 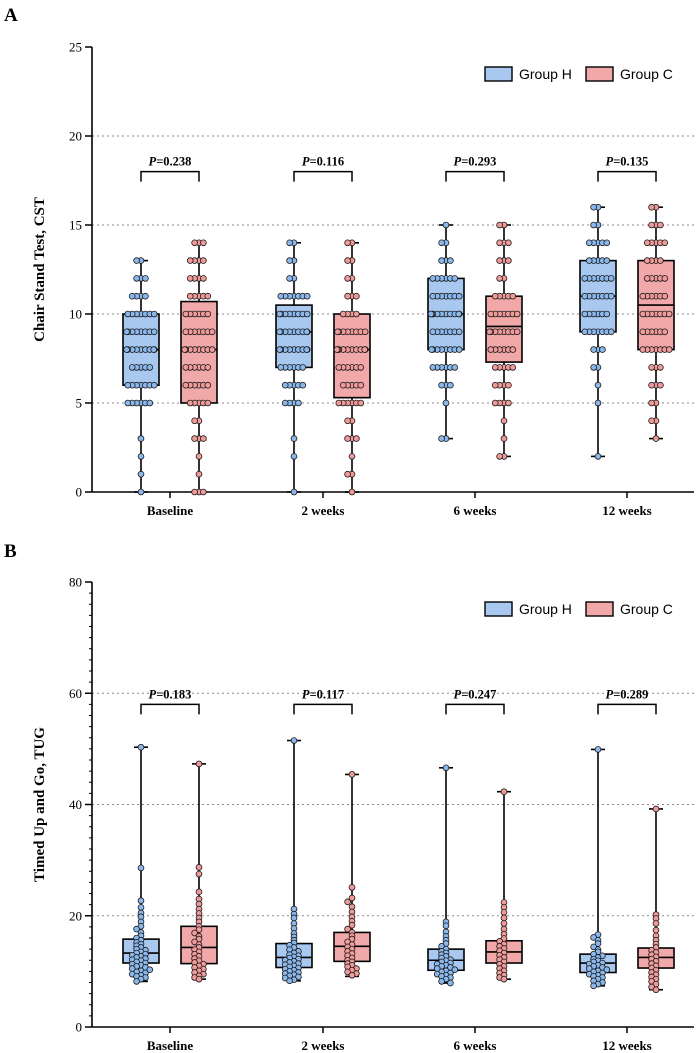 What do you see at coordinates (475, 176) in the screenshot?
I see `bracket-line` at bounding box center [475, 176].